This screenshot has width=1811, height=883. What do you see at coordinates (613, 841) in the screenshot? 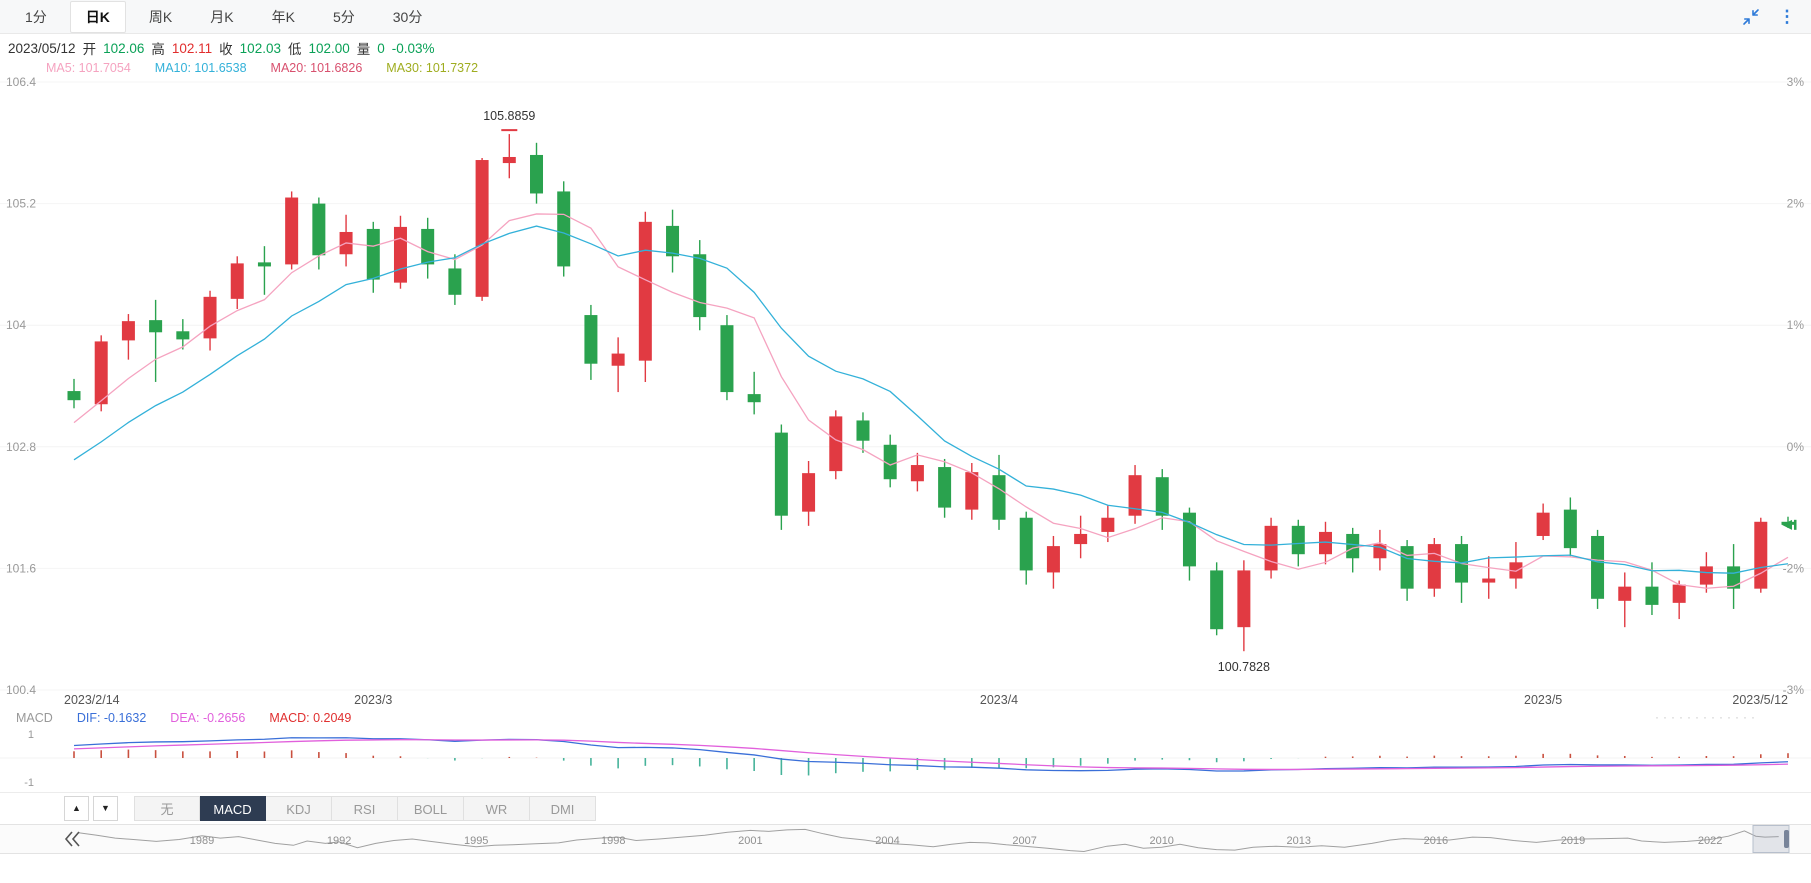
I see `navigator-year-label: 1998` at bounding box center [613, 841].